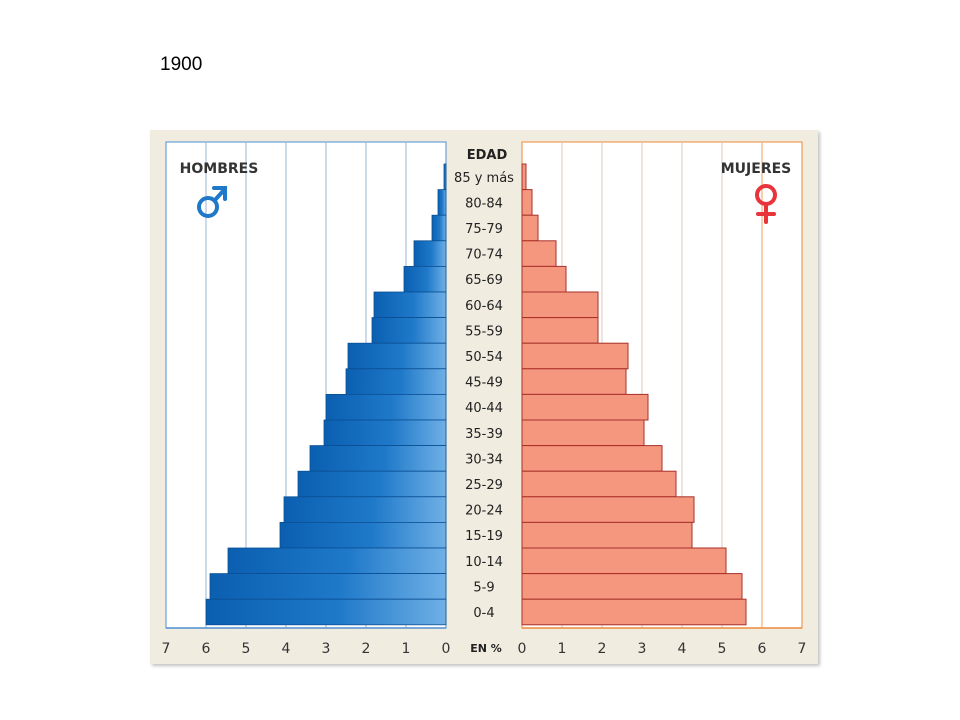 The image size is (960, 720). Describe the element at coordinates (484, 459) in the screenshot. I see `age-group-label: 30-34` at that location.